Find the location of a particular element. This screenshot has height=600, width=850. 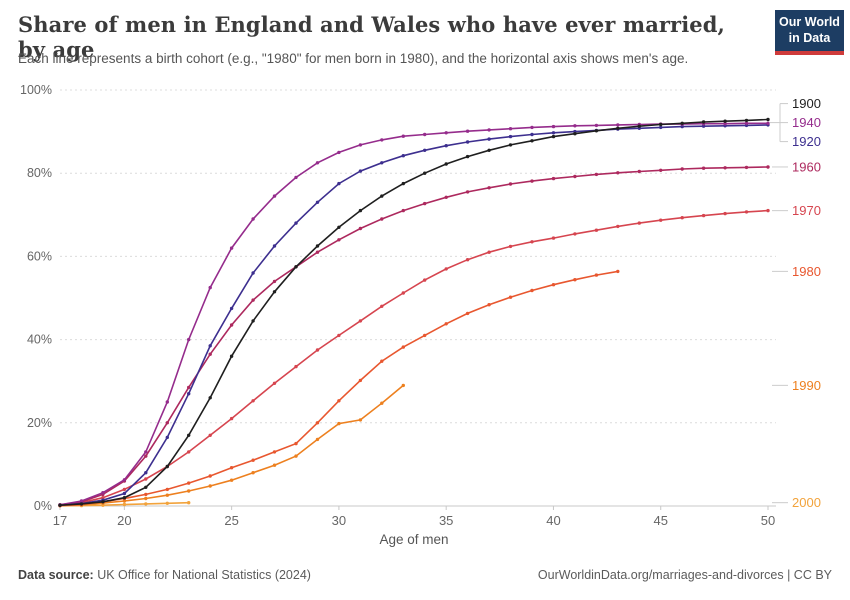

series-label-2000: 2000 is located at coordinates (806, 502).